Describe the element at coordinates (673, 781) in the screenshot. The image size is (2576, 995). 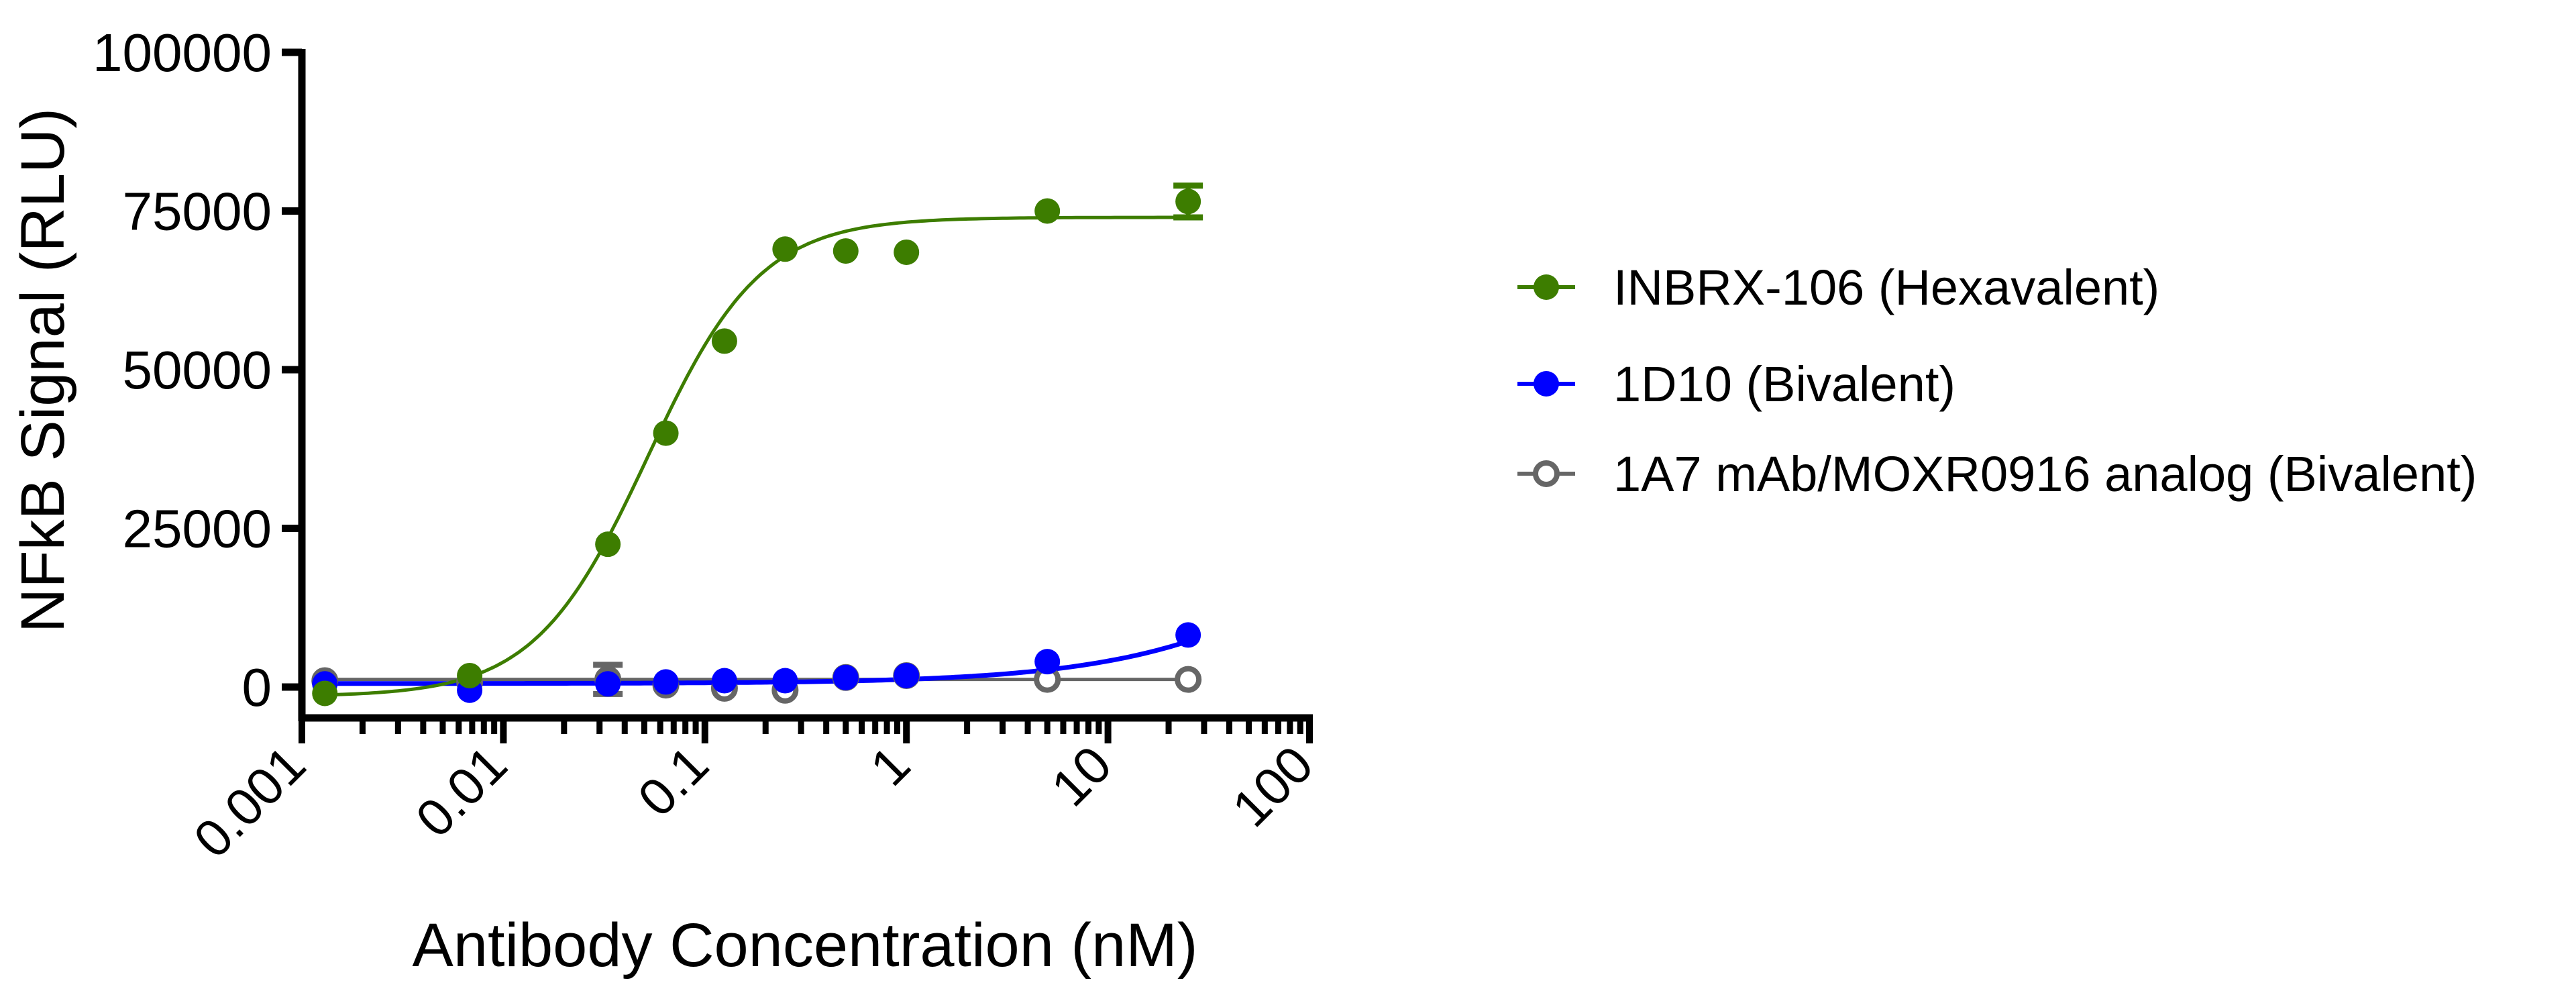
I see `x-tick-label: 0.1` at that location.